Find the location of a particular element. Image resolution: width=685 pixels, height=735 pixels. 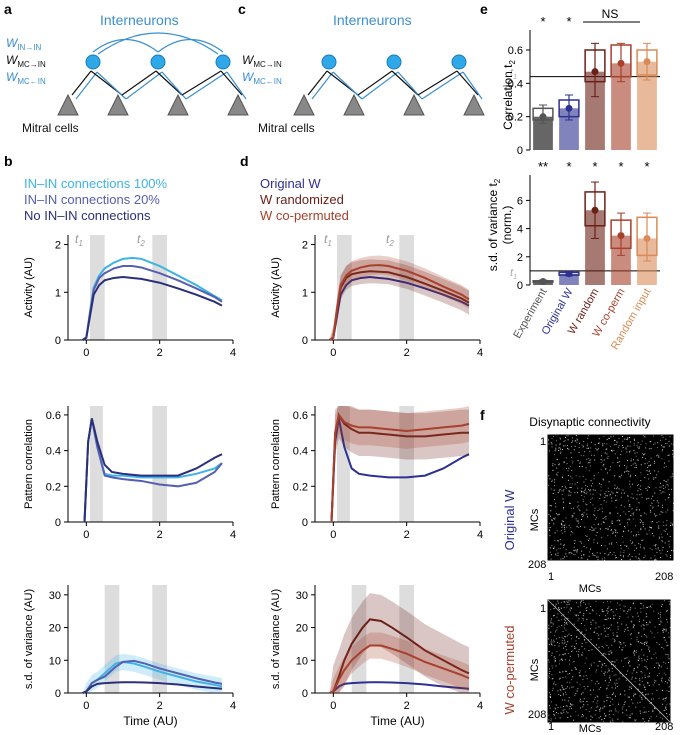

y-tick-label: 0.2 is located at coordinates (300, 487).